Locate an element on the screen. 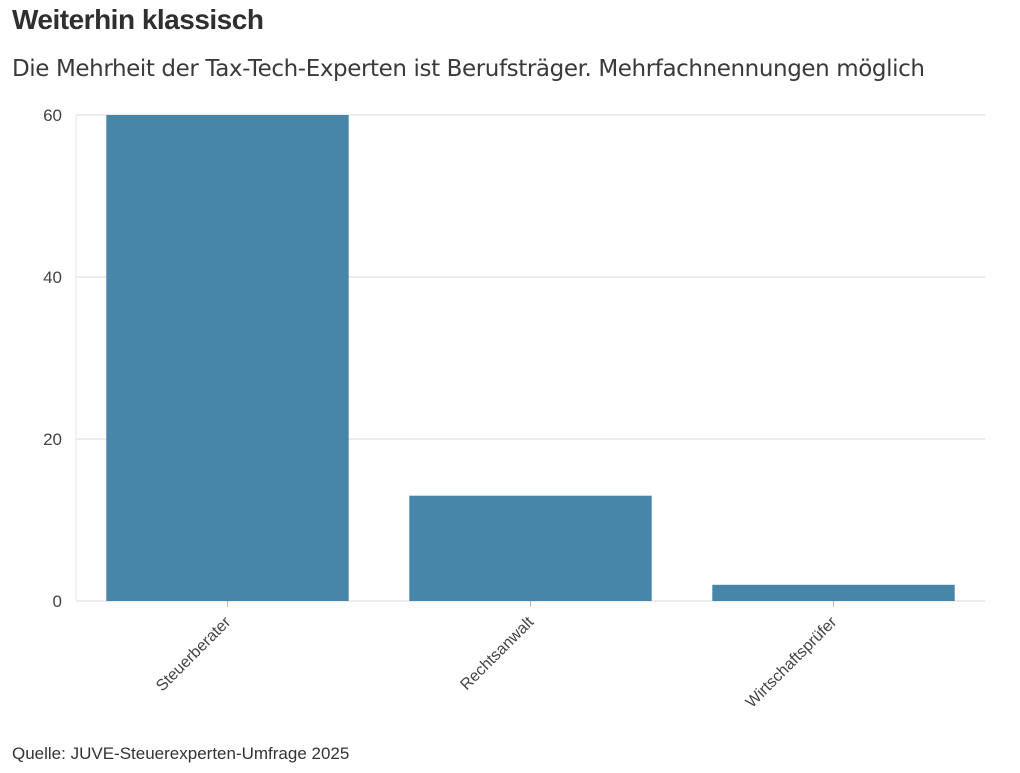 This screenshot has height=773, width=1020. y-tick-label: 40 is located at coordinates (52, 277).